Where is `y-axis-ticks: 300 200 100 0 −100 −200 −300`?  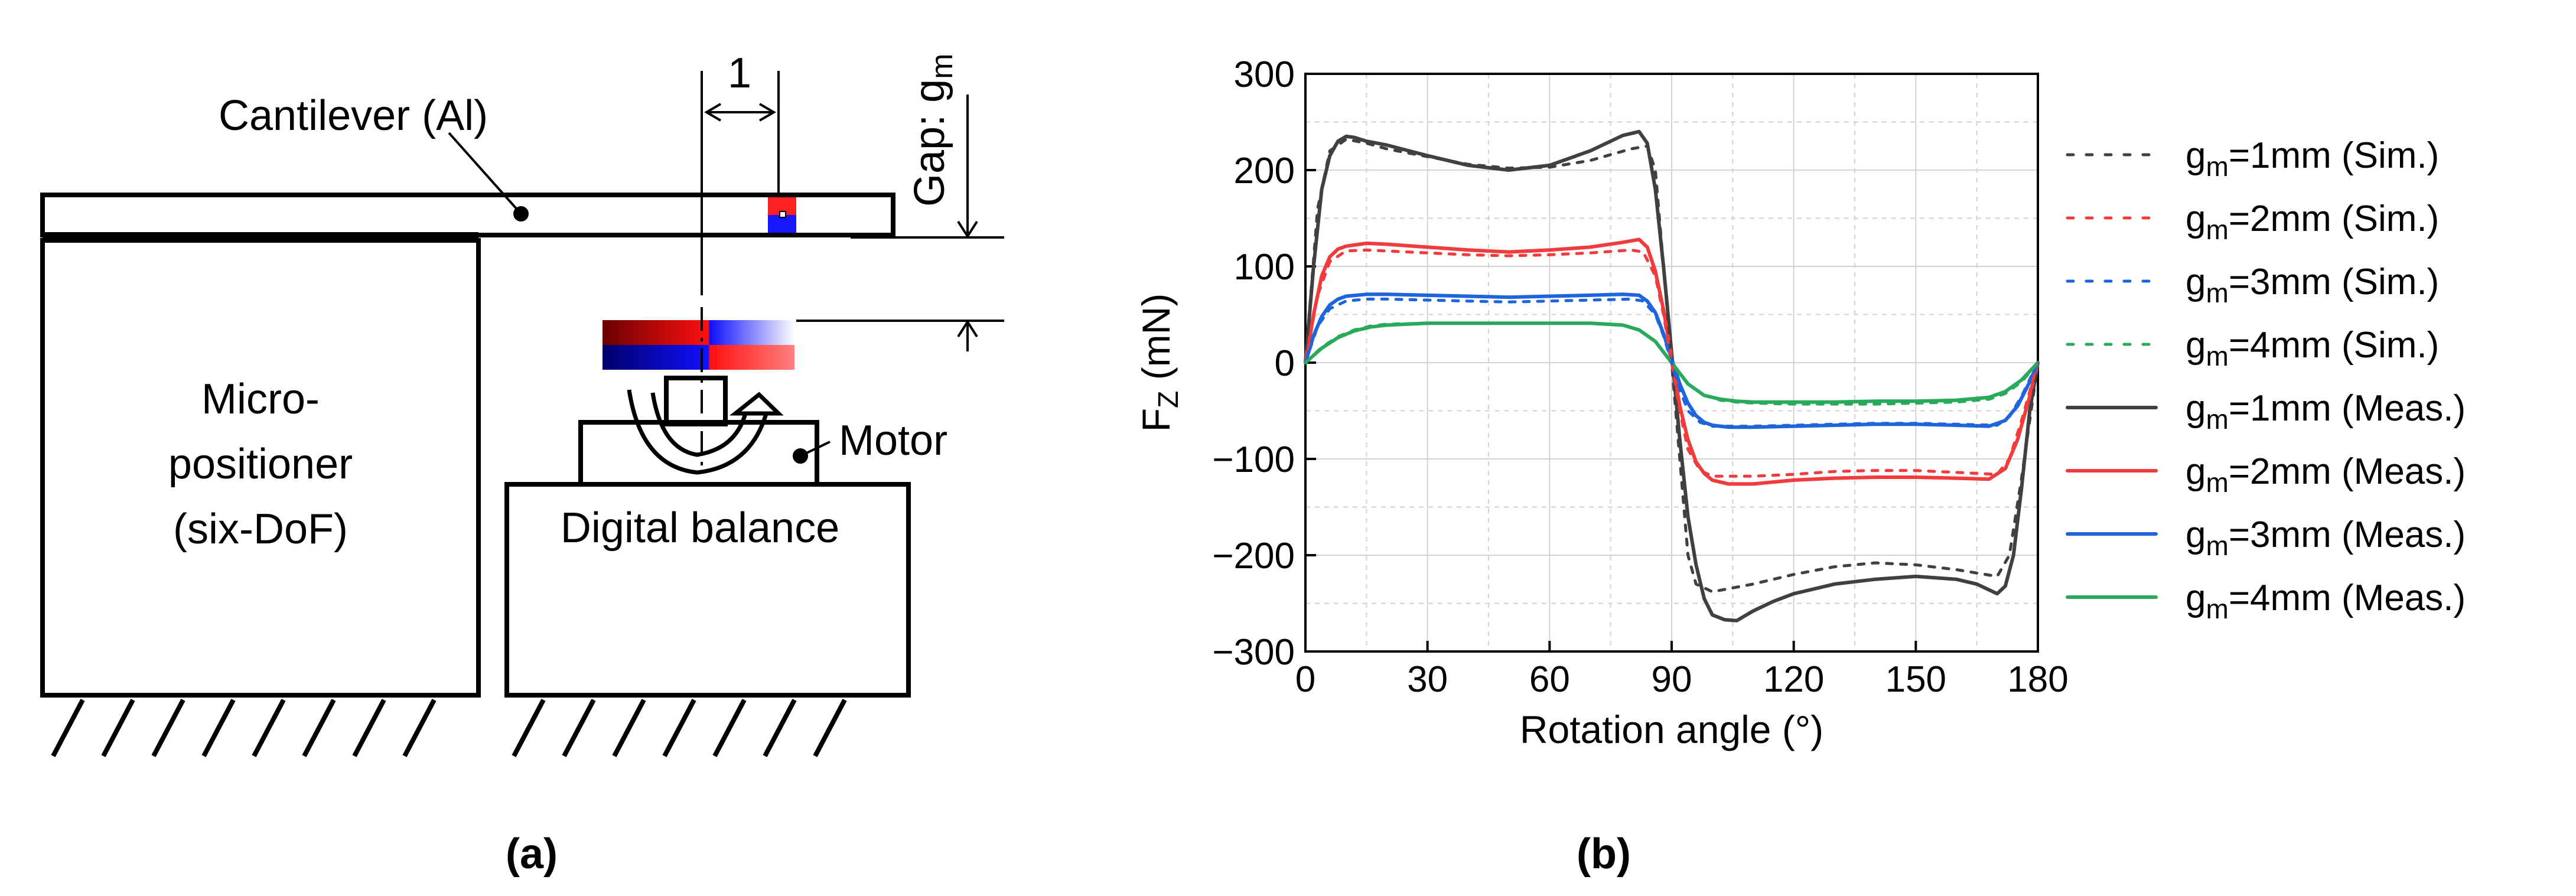 y-axis-ticks: 300 200 100 0 −100 −200 −300 is located at coordinates (1264, 363).